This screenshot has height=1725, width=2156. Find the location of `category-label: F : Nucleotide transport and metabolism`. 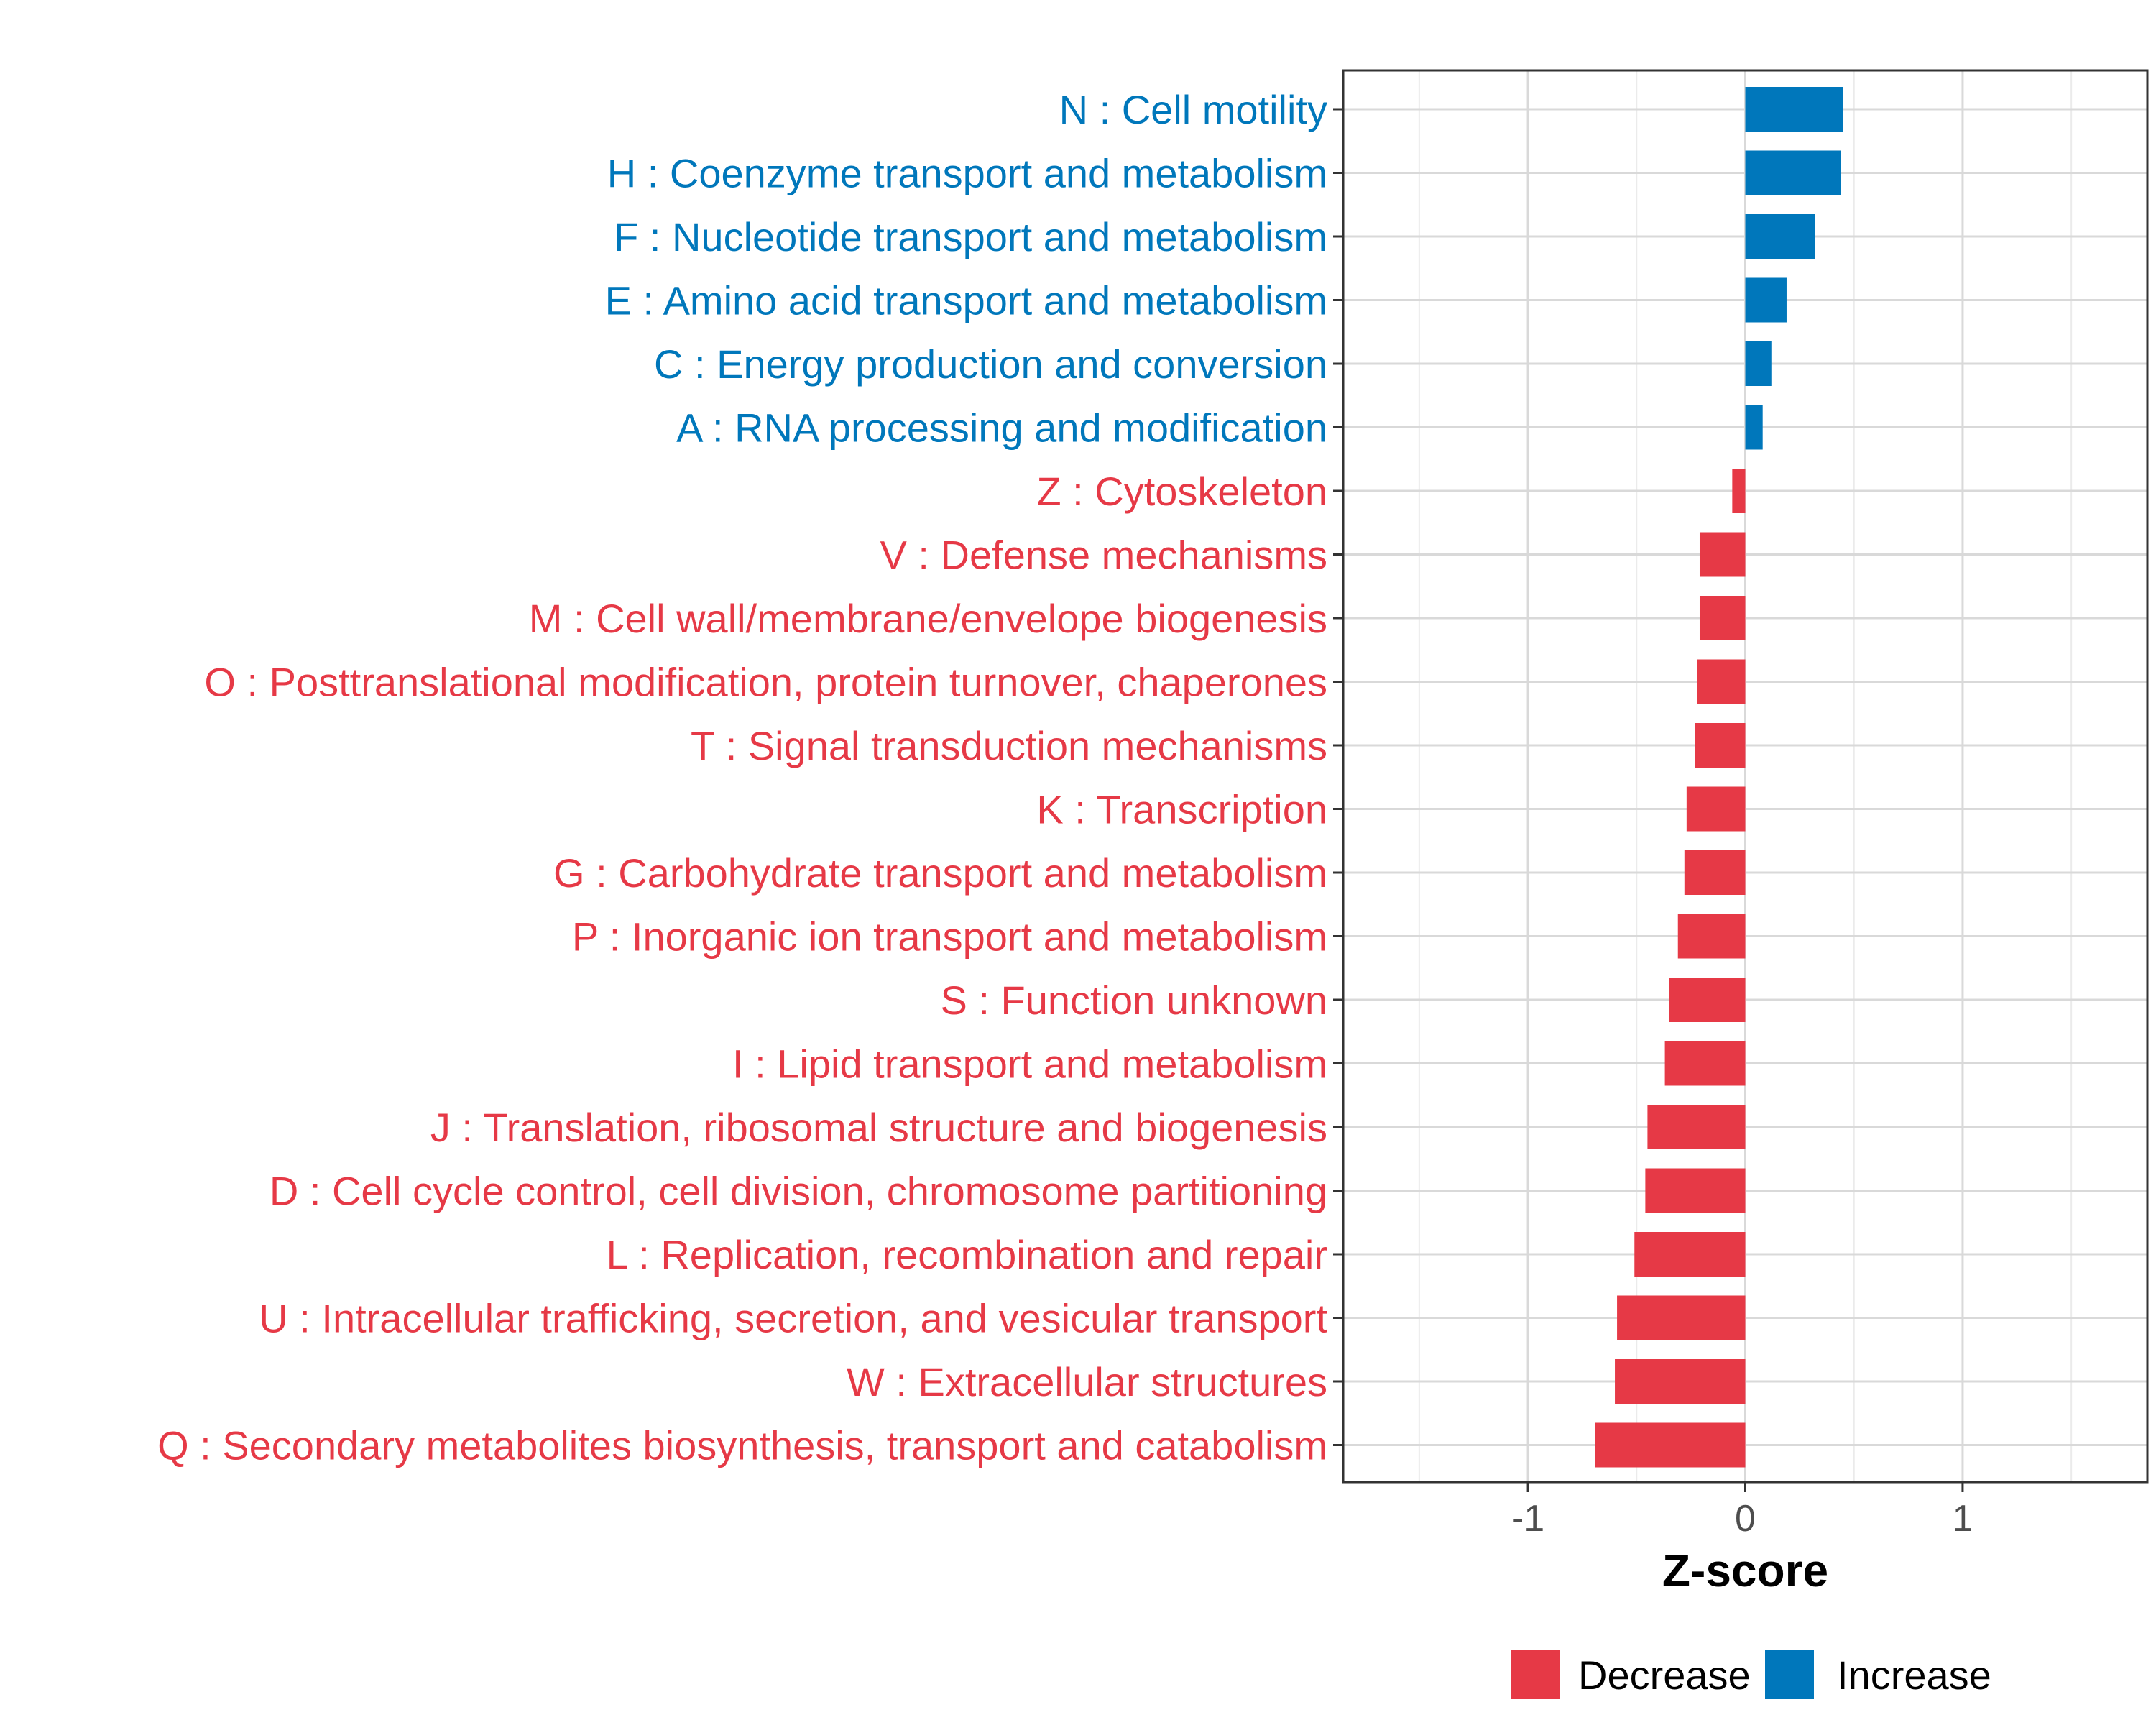

category-label: F : Nucleotide transport and metabolism is located at coordinates (971, 236).